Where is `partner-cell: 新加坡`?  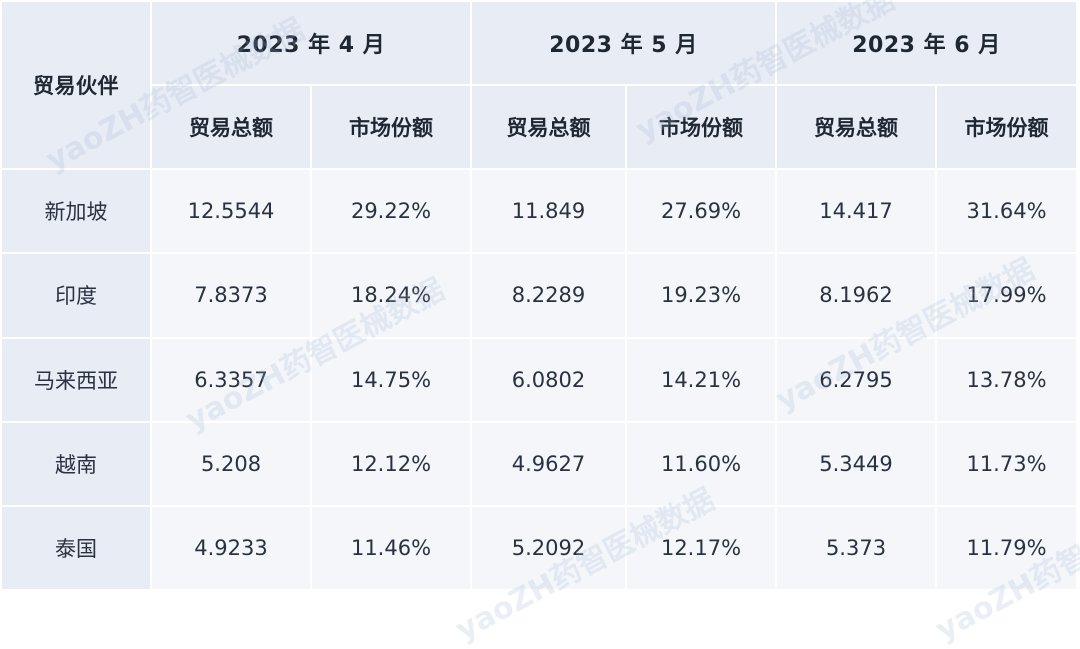
partner-cell: 新加坡 is located at coordinates (77, 212).